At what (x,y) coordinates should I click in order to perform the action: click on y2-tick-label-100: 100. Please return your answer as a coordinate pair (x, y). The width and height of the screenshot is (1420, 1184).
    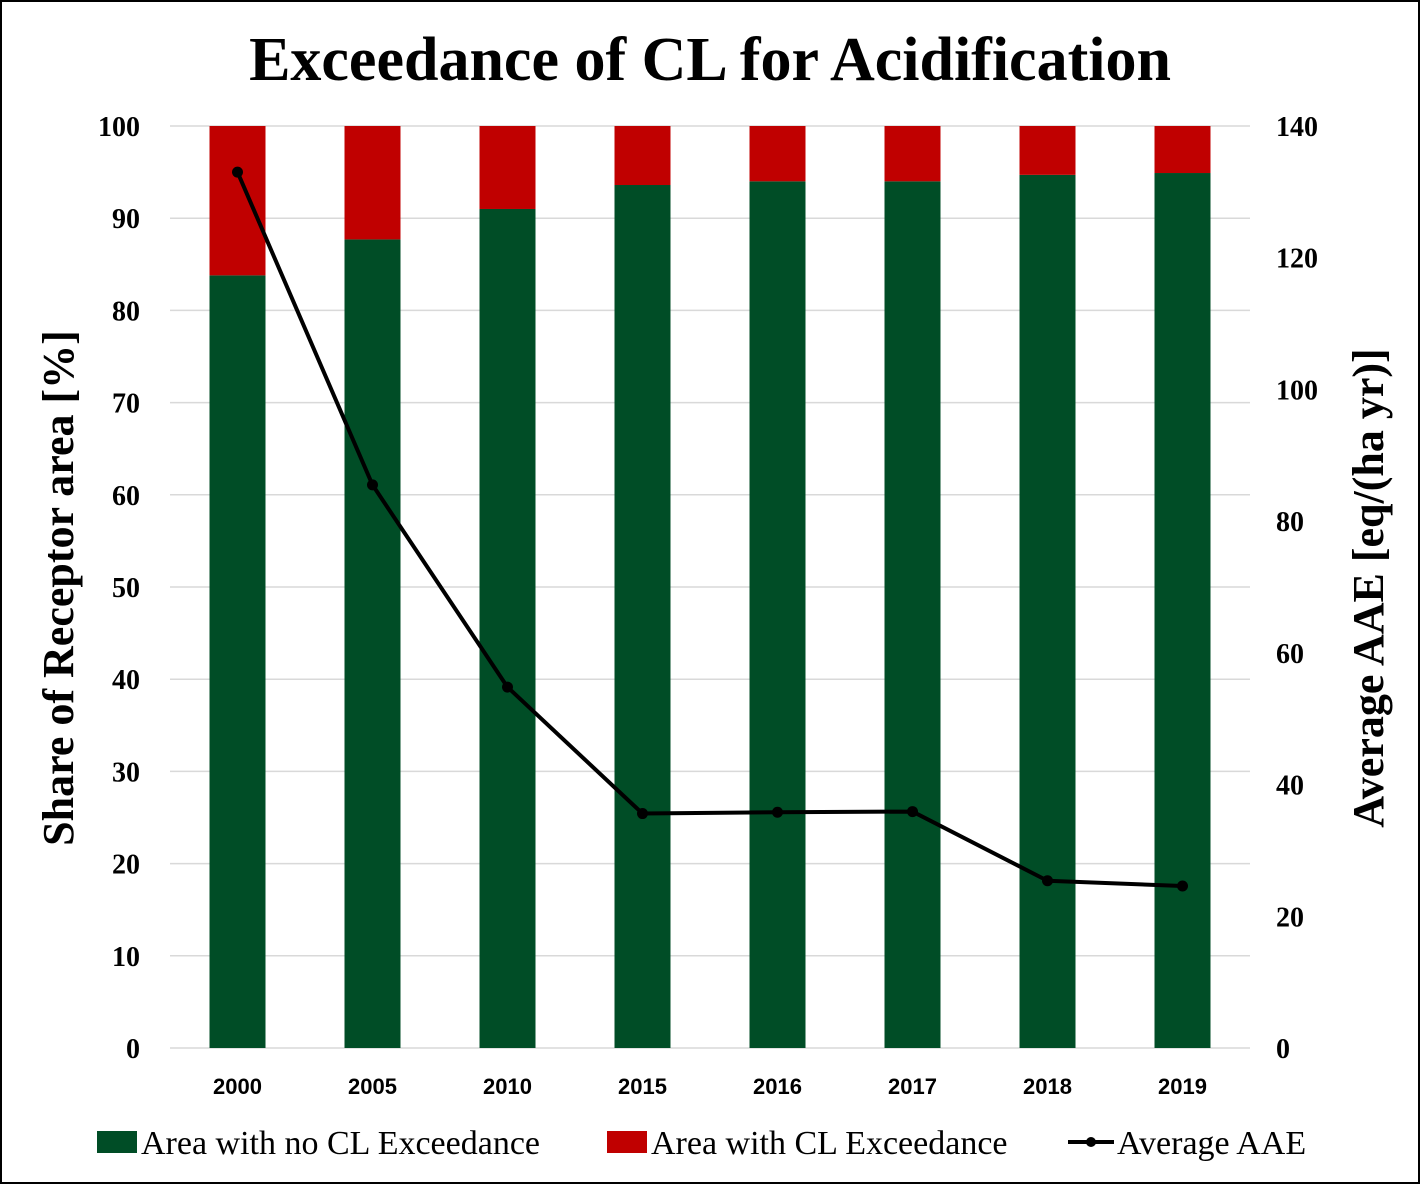
    Looking at the image, I should click on (1297, 390).